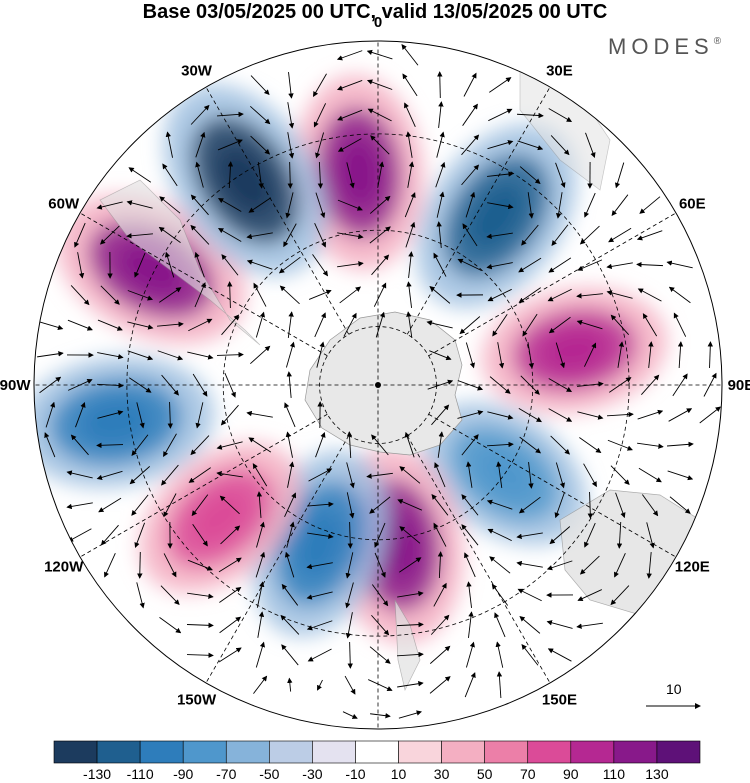 The image size is (750, 783). I want to click on modes-brand-text: MODES, so click(661, 46).